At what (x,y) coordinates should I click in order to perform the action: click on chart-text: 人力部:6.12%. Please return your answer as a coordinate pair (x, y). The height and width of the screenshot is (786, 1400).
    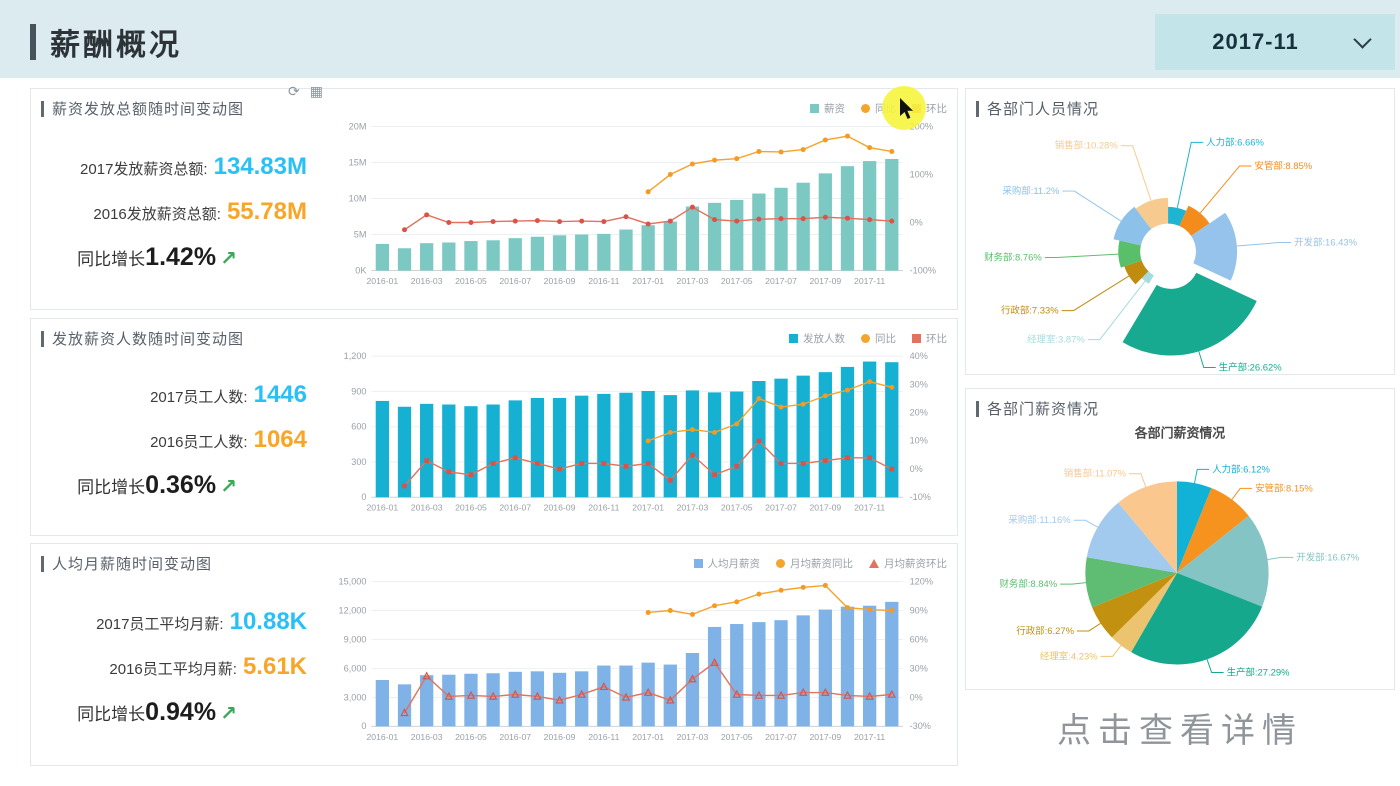
    Looking at the image, I should click on (1241, 469).